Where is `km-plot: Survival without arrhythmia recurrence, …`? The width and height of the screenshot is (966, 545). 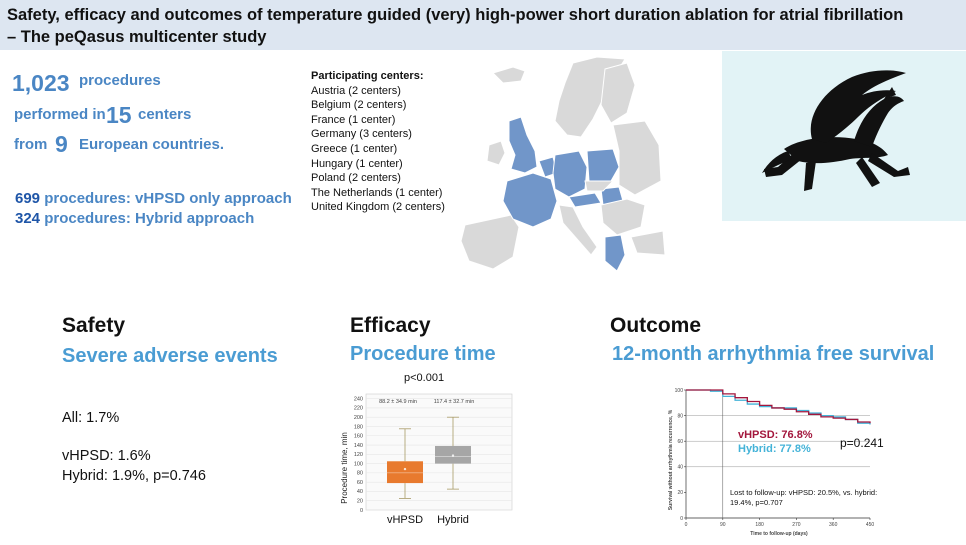 km-plot: Survival without arrhythmia recurrence, … is located at coordinates (771, 462).